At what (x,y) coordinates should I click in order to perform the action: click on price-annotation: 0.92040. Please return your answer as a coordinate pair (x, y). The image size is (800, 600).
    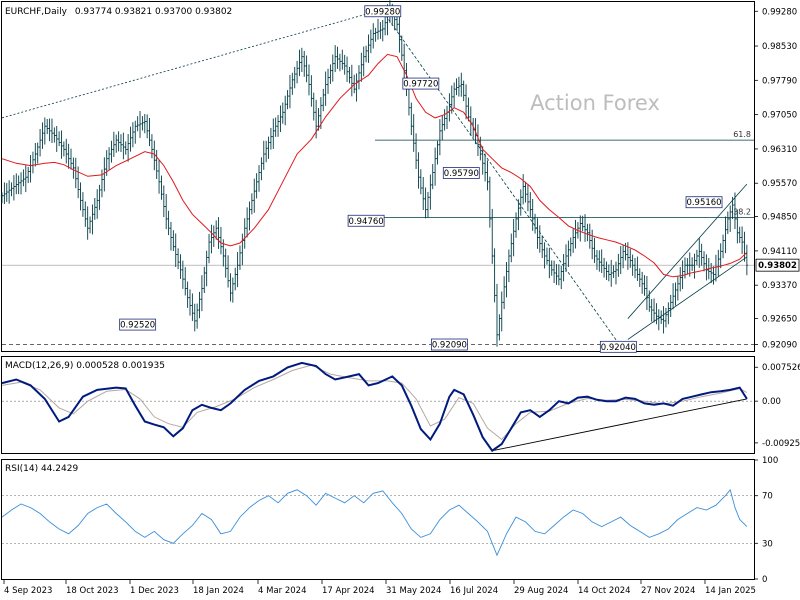
    Looking at the image, I should click on (618, 346).